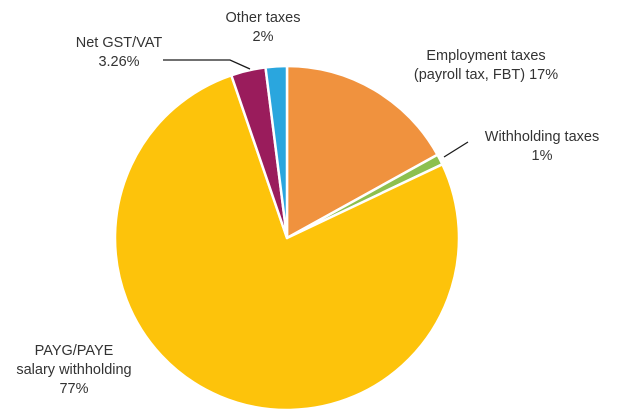 The image size is (621, 410). Describe the element at coordinates (276, 152) in the screenshot. I see `pie-slice-other-taxes` at that location.